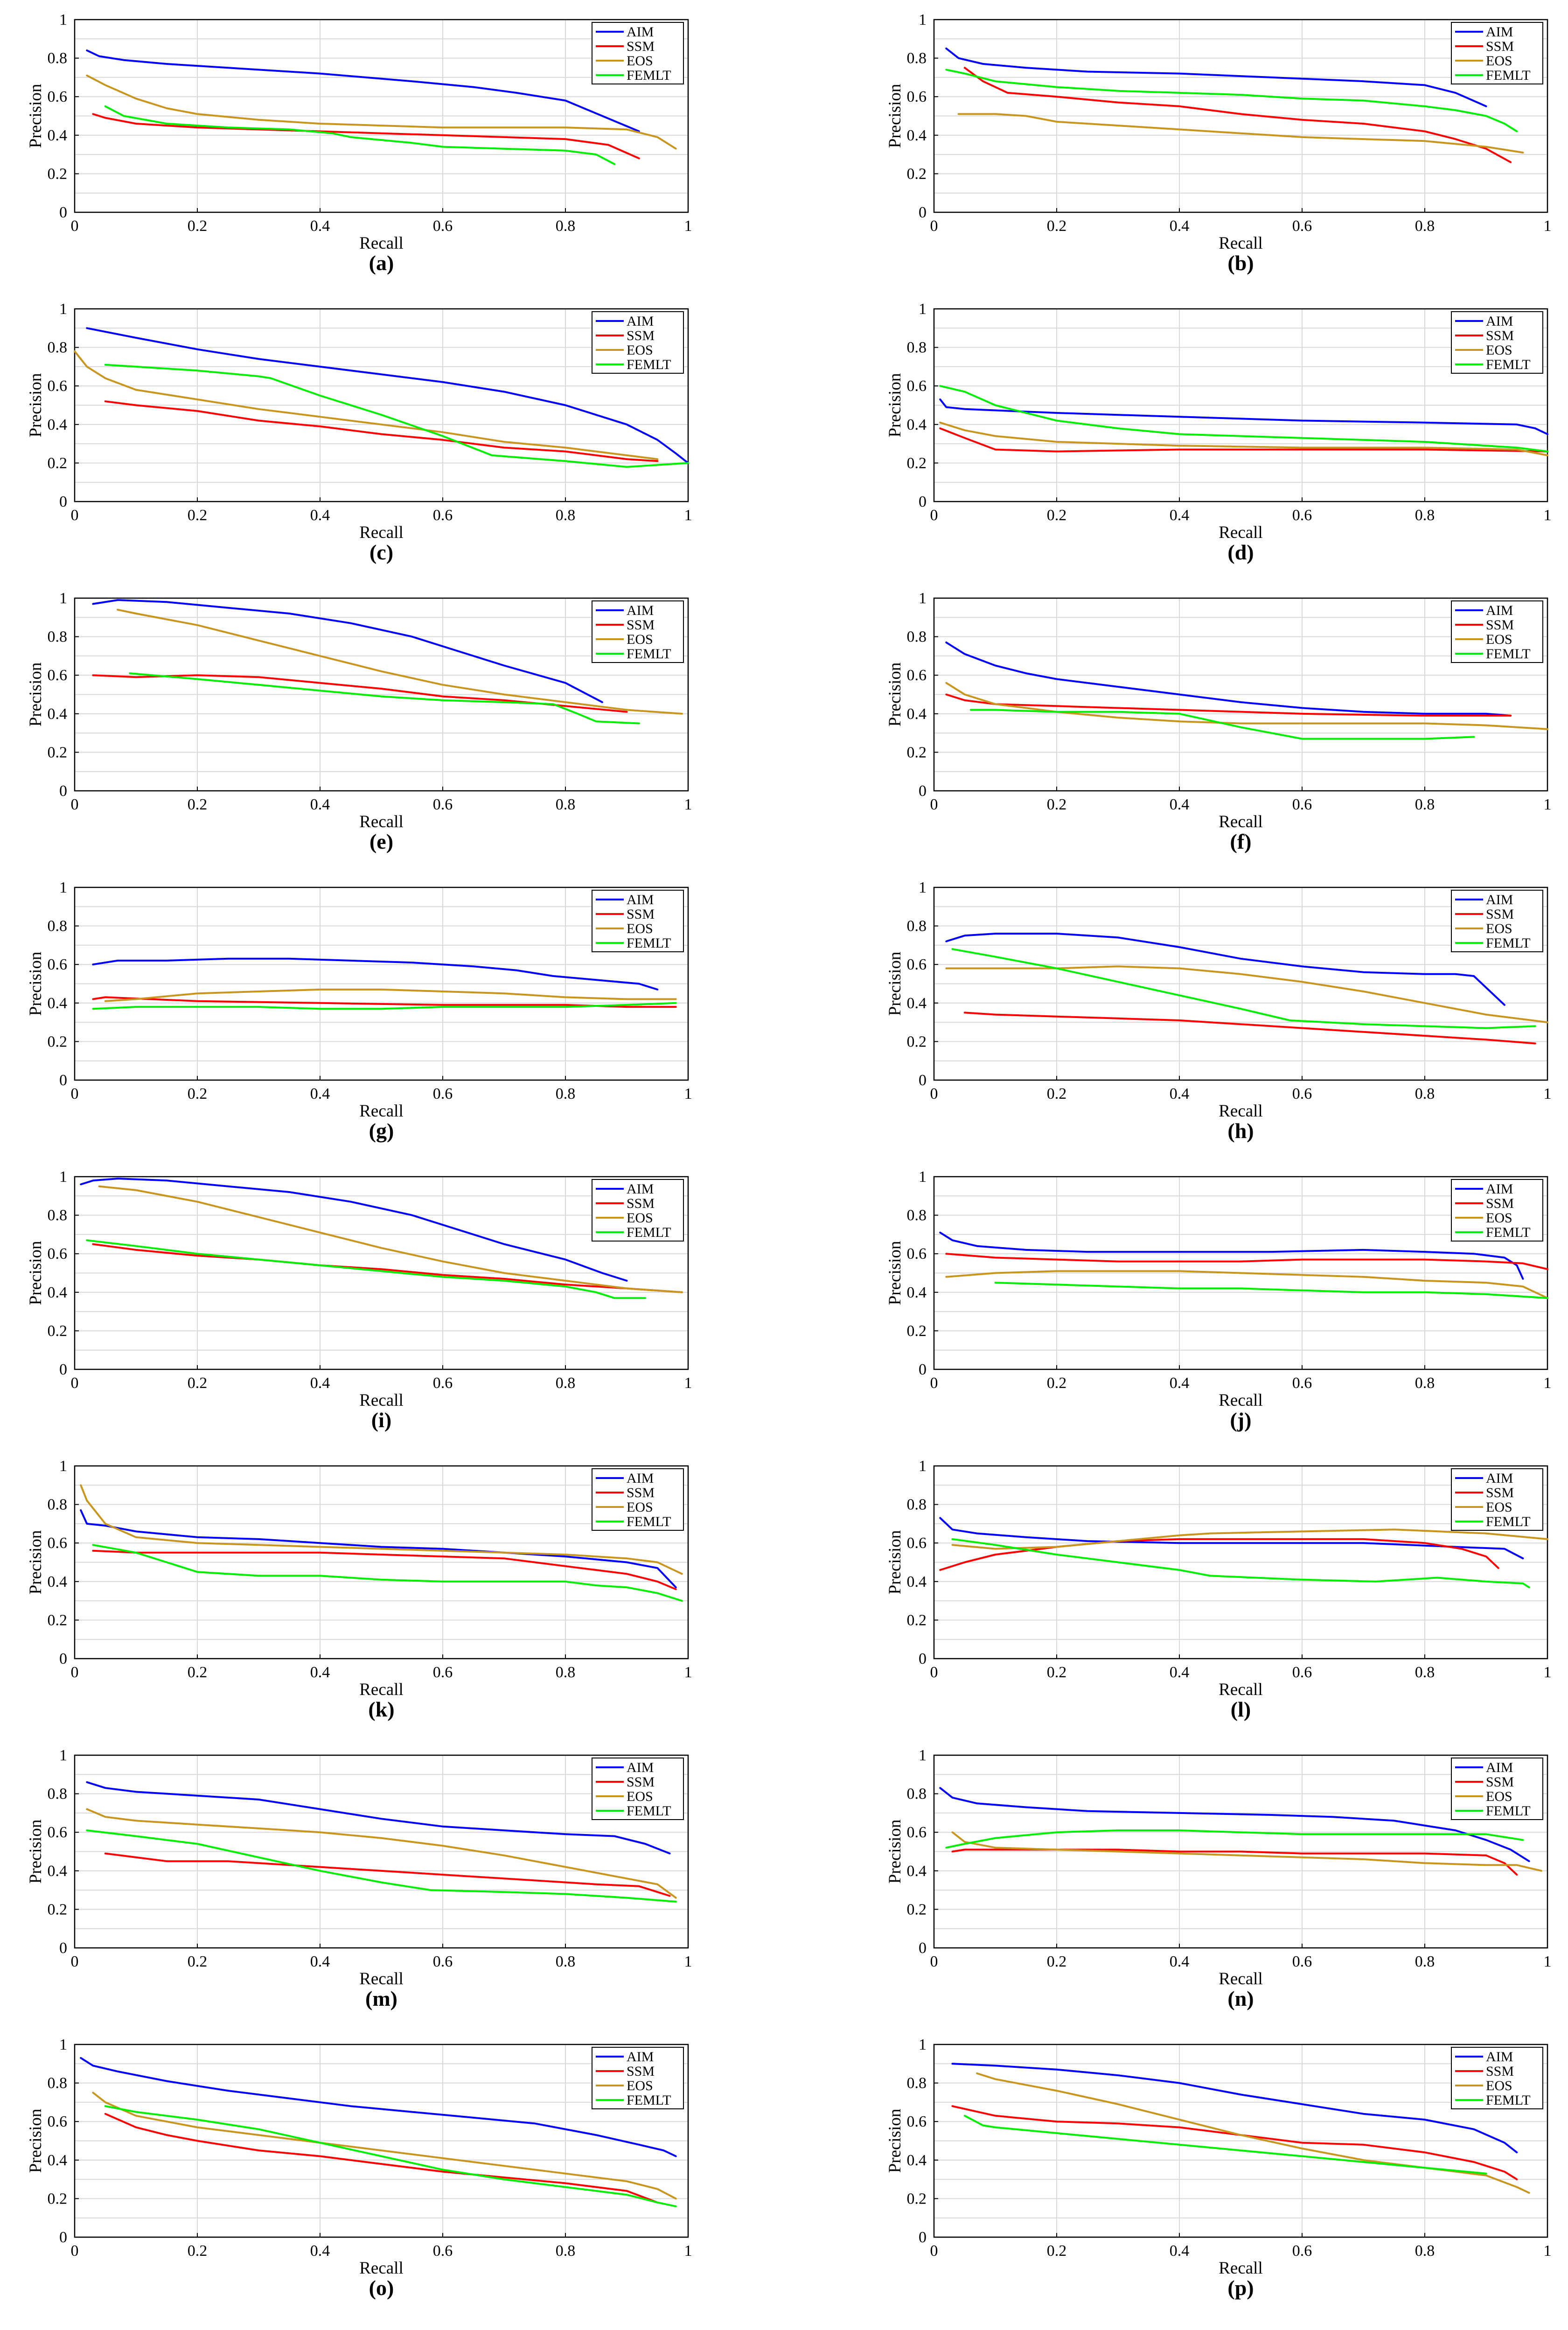 This screenshot has width=1568, height=2330. I want to click on panel-label: (m), so click(381, 1998).